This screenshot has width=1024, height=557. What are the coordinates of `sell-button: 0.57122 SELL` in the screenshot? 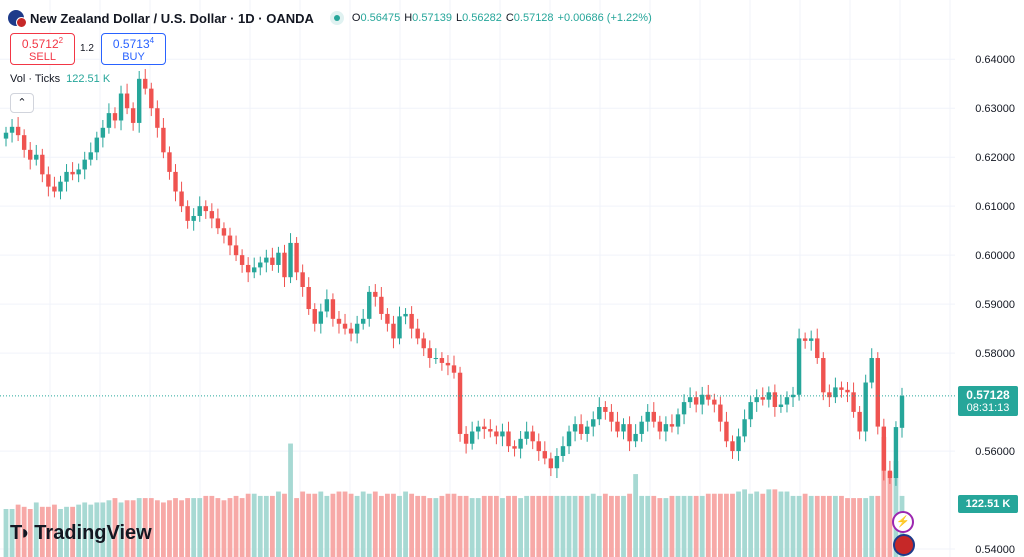 It's located at (42, 49).